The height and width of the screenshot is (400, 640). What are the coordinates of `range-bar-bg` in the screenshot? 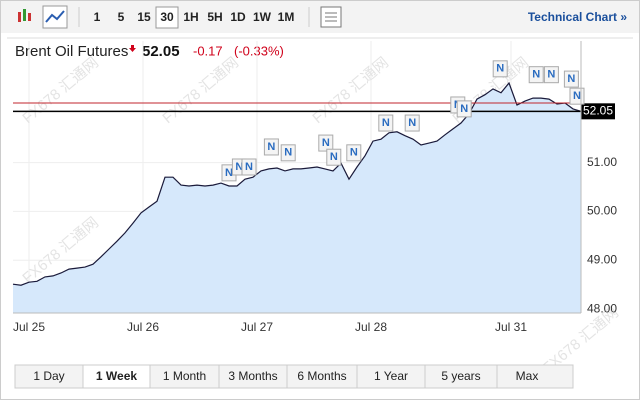 It's located at (294, 376).